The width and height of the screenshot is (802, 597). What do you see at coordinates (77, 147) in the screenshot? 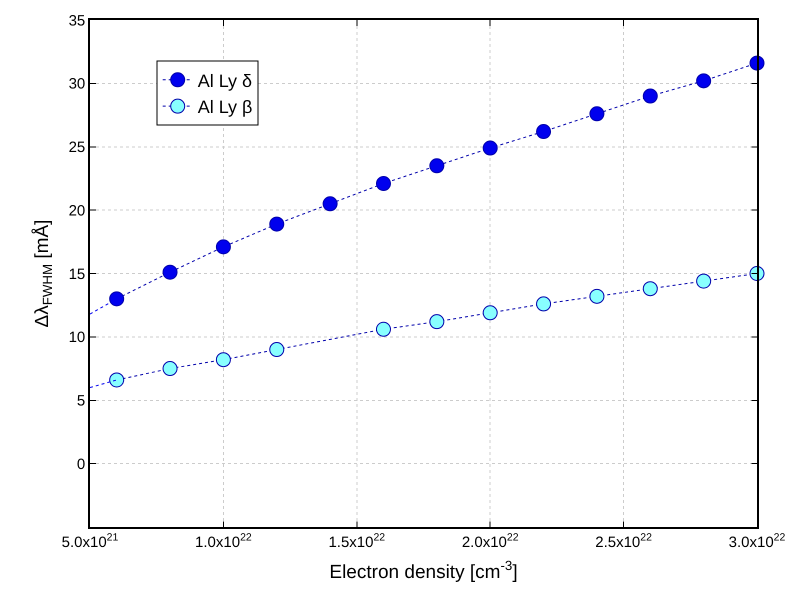
I see `y-tick-label: 25` at bounding box center [77, 147].